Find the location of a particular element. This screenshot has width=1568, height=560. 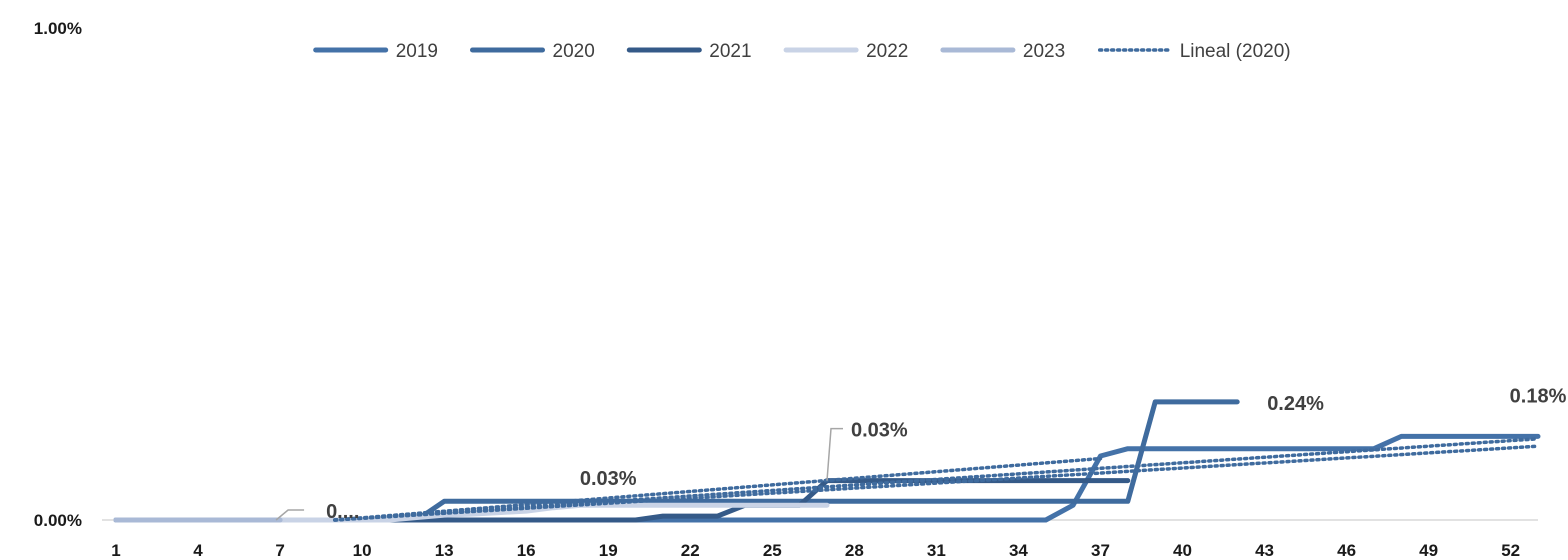

x-tick-label: 25 is located at coordinates (772, 550).